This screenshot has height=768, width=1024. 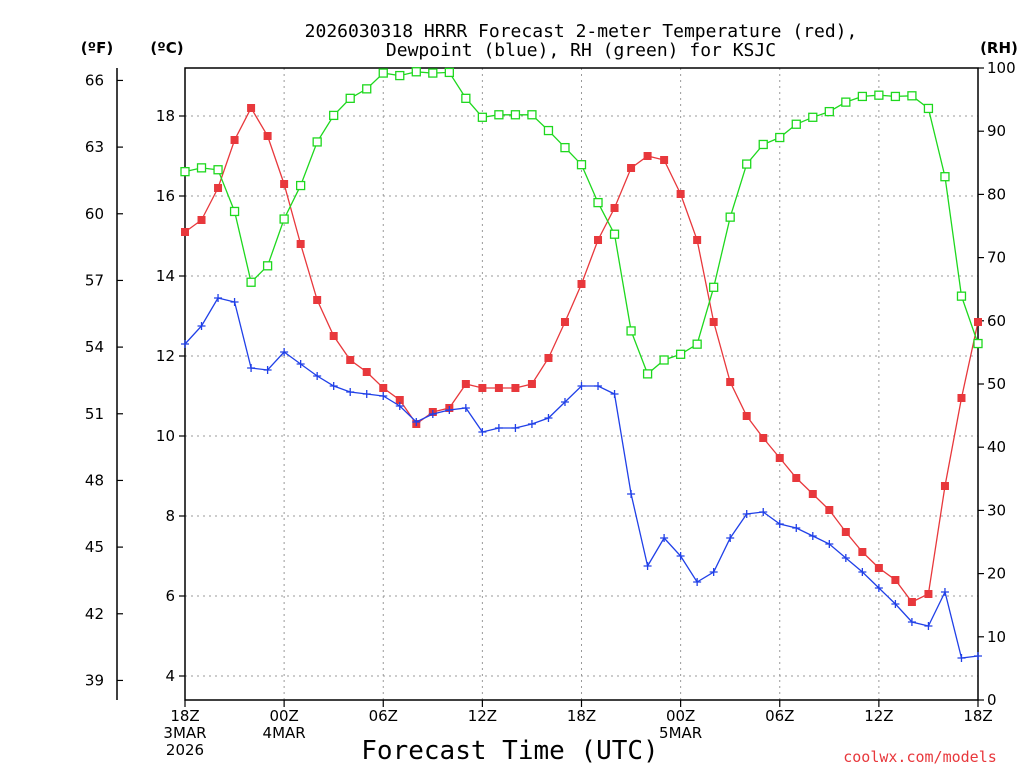 I want to click on rh-tick-label: 40, so click(x=996, y=447).